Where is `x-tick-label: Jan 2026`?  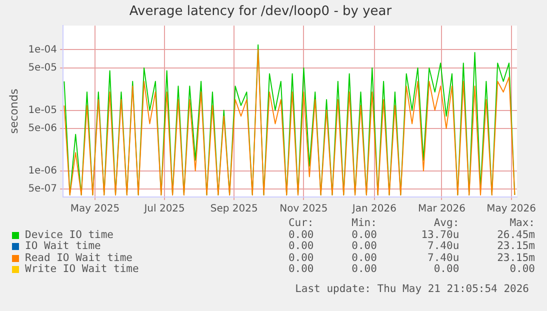 x-tick-label: Jan 2026 is located at coordinates (373, 209).